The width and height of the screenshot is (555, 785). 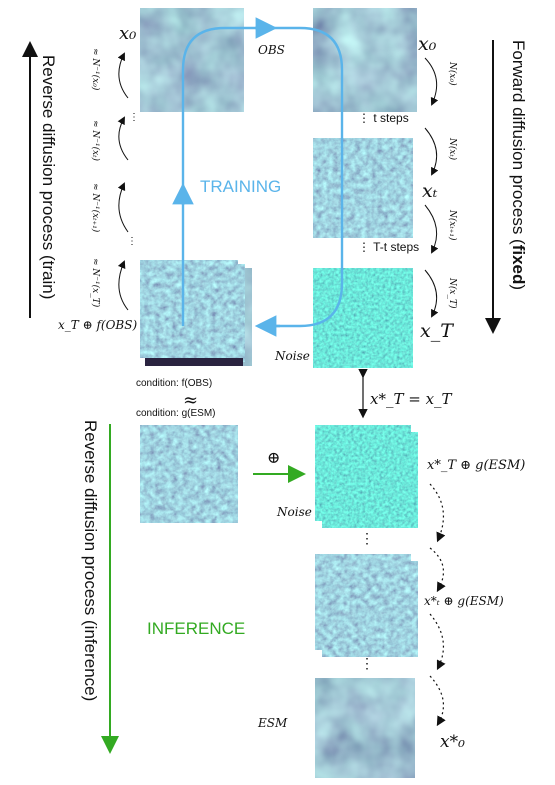 What do you see at coordinates (192, 60) in the screenshot?
I see `obs-field-image-left` at bounding box center [192, 60].